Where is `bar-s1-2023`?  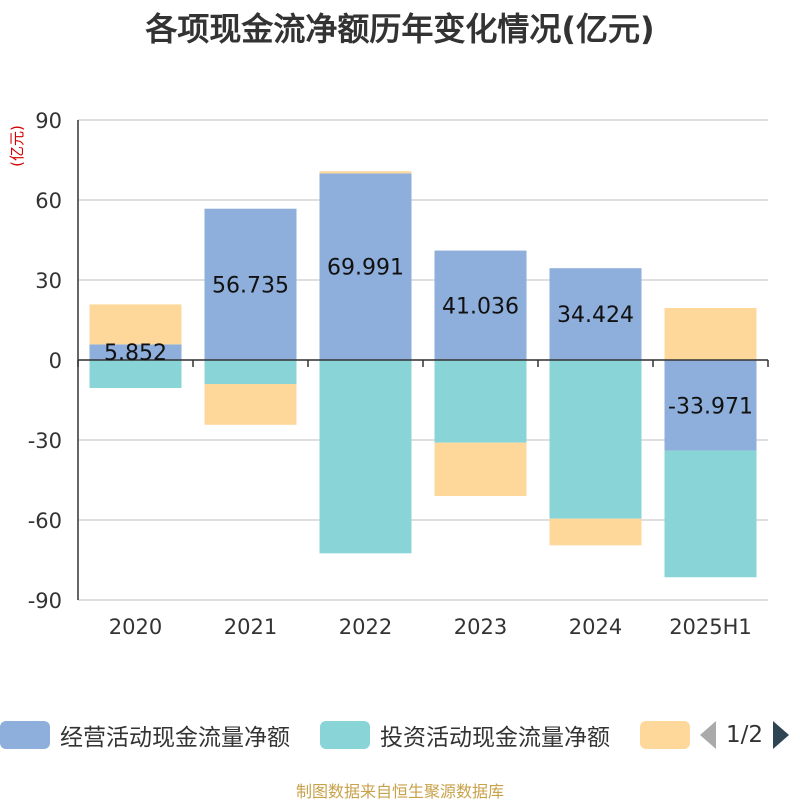 bar-s1-2023 is located at coordinates (480, 401).